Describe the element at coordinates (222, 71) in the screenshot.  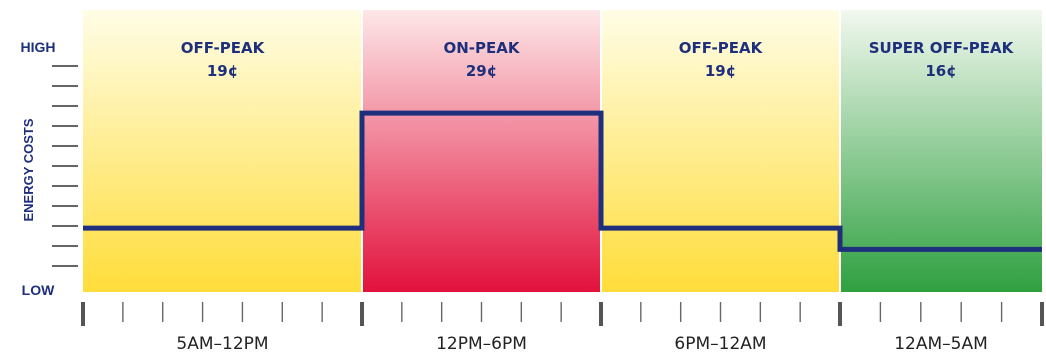
I see `band-1-price: 19¢` at that location.